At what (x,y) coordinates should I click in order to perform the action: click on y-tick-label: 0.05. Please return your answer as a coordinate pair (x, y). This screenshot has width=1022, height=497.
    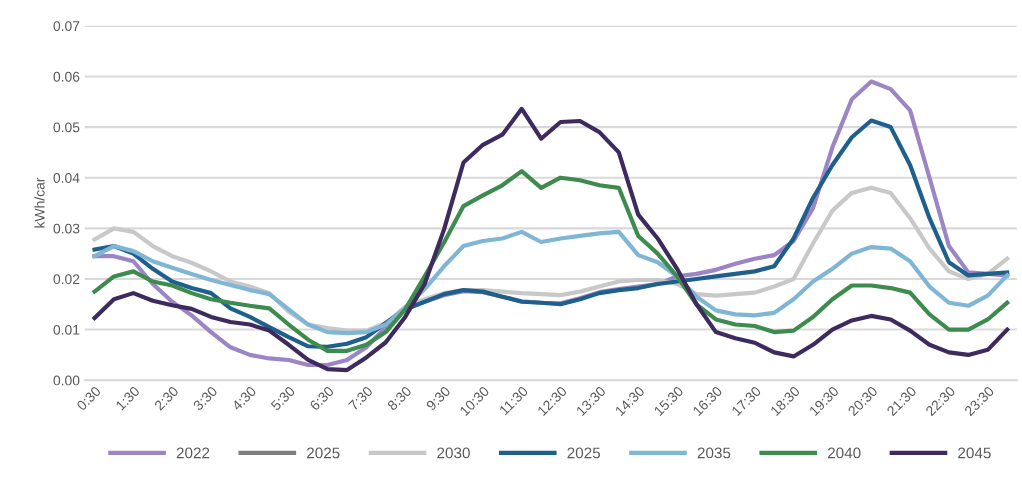
    Looking at the image, I should click on (66, 127).